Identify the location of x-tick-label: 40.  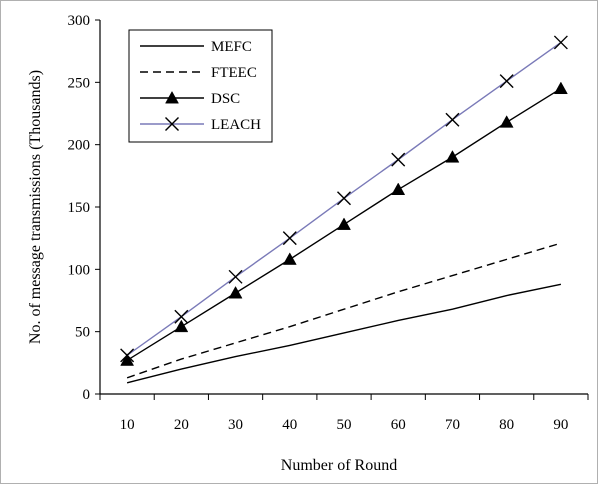
(289, 425).